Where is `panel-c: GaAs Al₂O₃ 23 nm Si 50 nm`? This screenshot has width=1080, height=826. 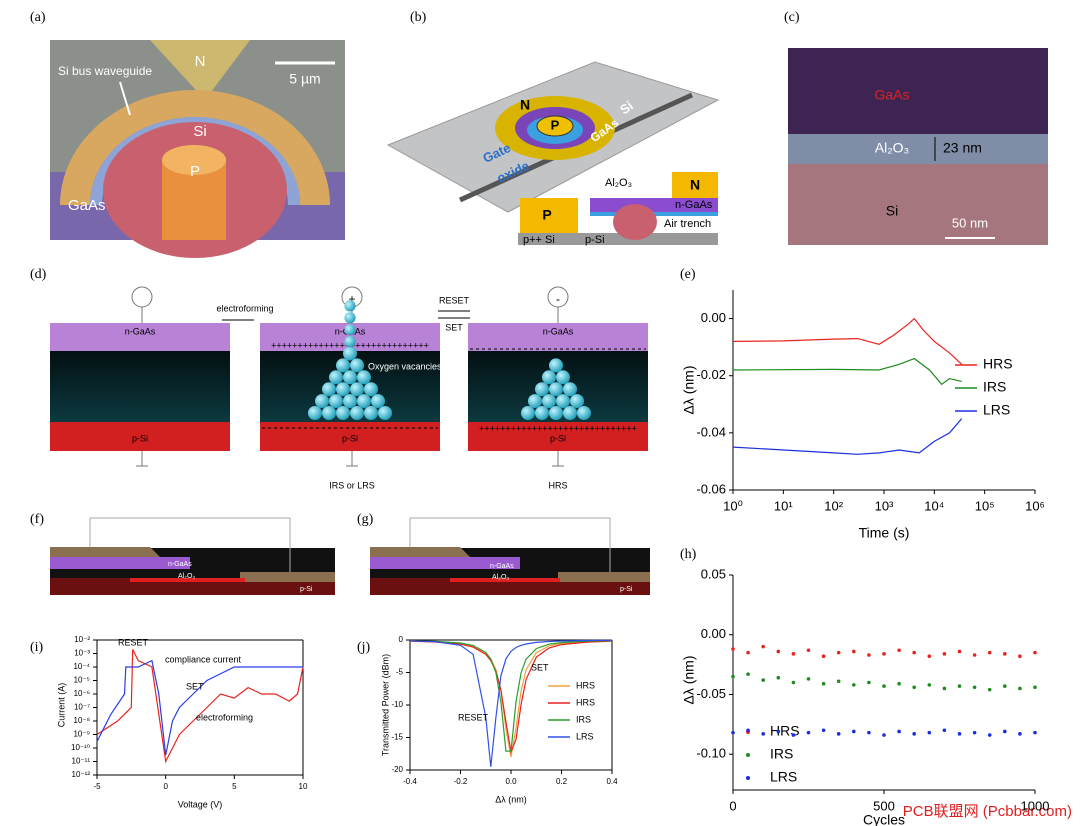 panel-c: GaAs Al₂O₃ 23 nm Si 50 nm is located at coordinates (918, 146).